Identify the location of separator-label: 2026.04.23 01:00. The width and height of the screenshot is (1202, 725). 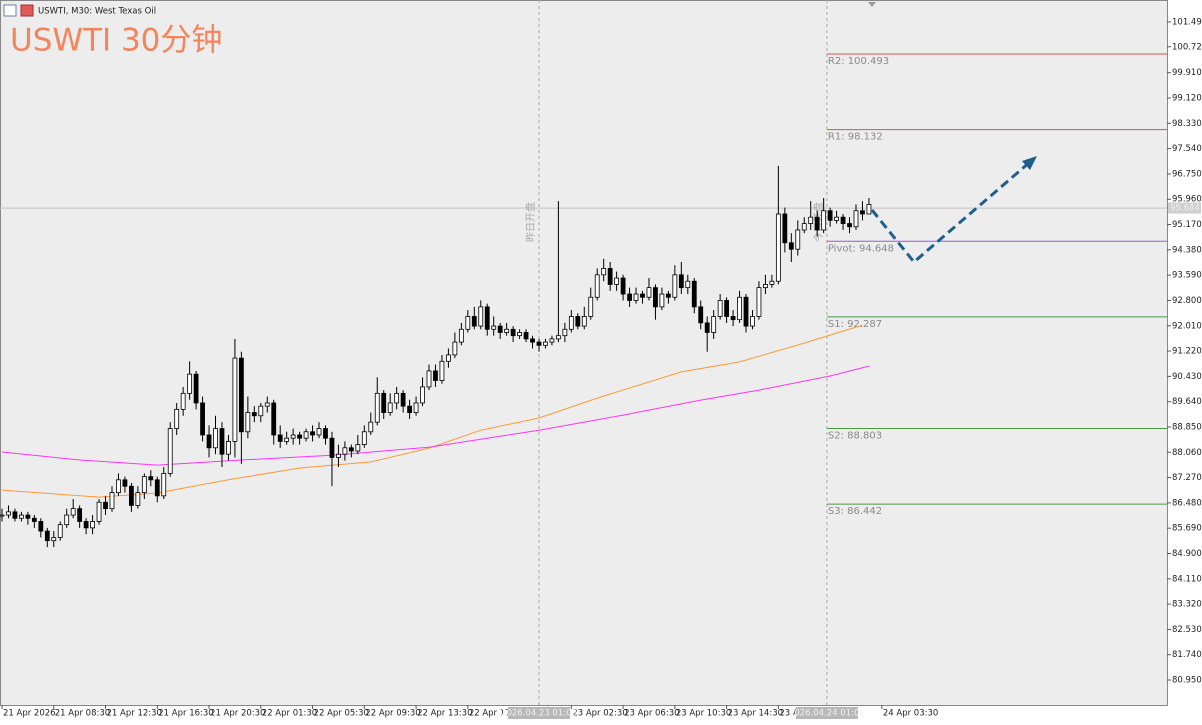
(539, 714).